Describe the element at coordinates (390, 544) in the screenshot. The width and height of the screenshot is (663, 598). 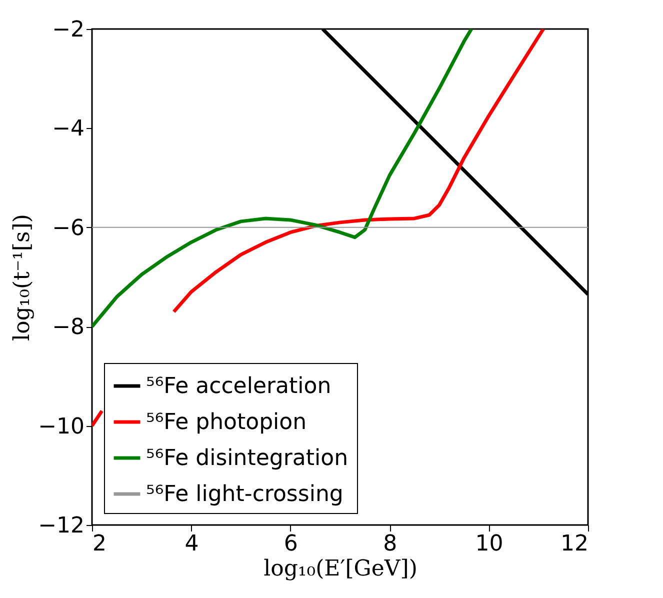
I see `x-tick-label: 8` at that location.